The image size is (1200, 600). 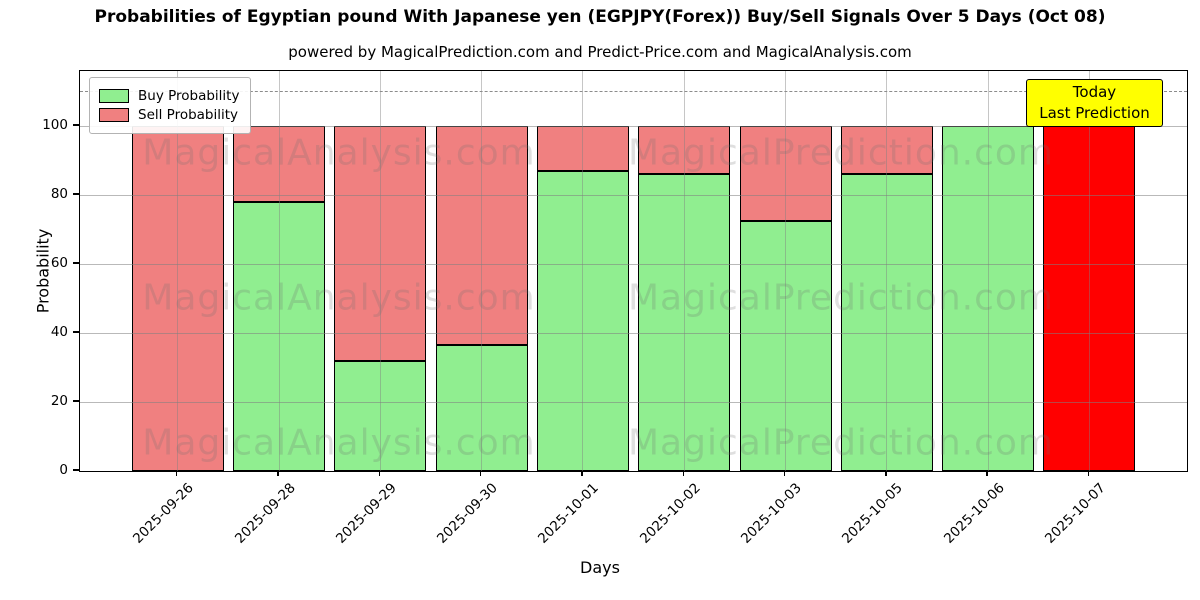 I want to click on watermark-text-2-0: MagicalAnalysis.com, so click(x=339, y=443).